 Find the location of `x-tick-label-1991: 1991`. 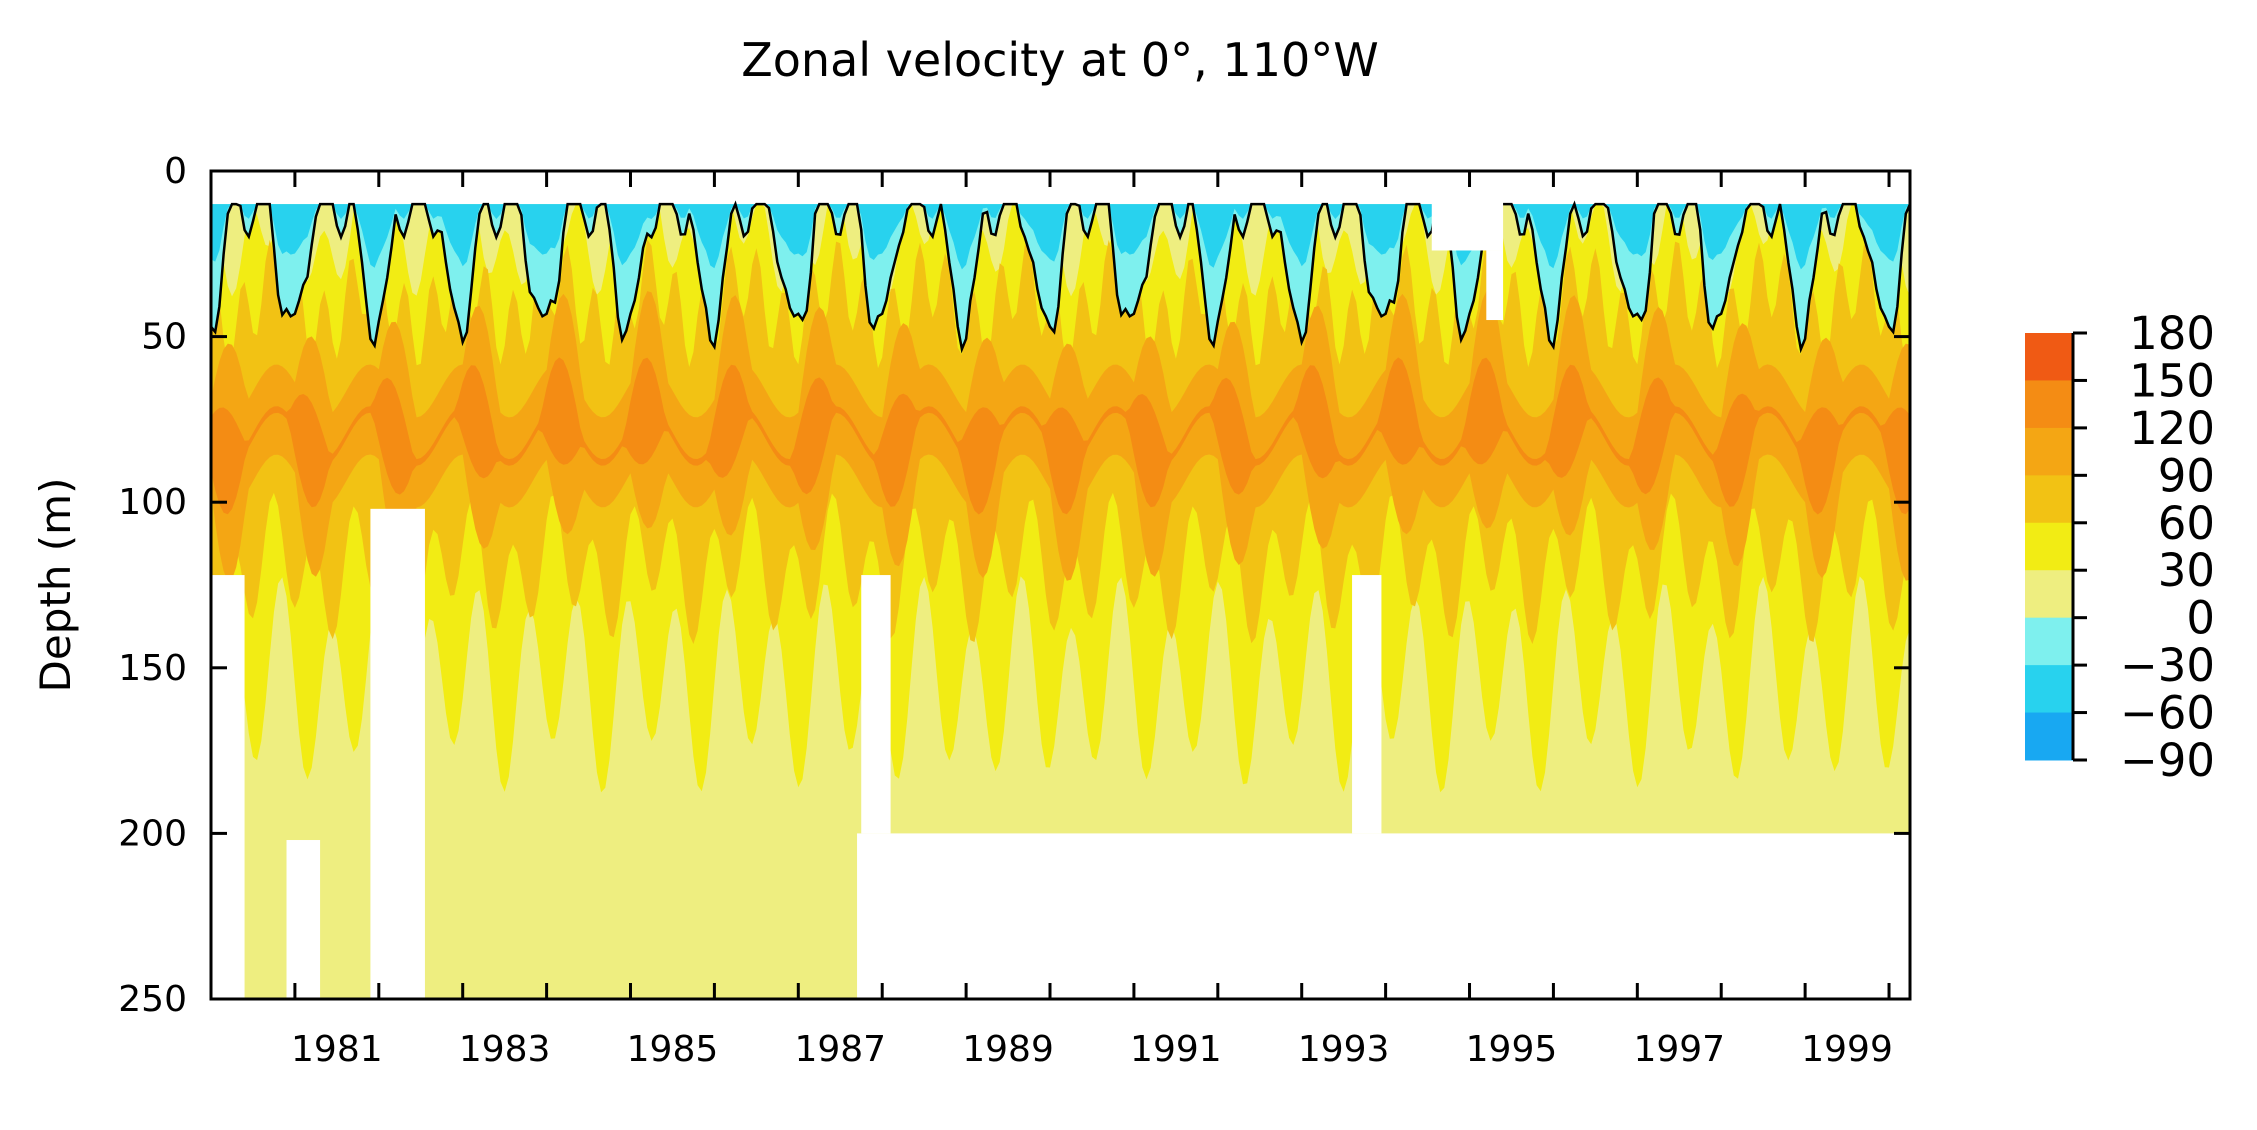

x-tick-label-1991: 1991 is located at coordinates (1176, 1049).